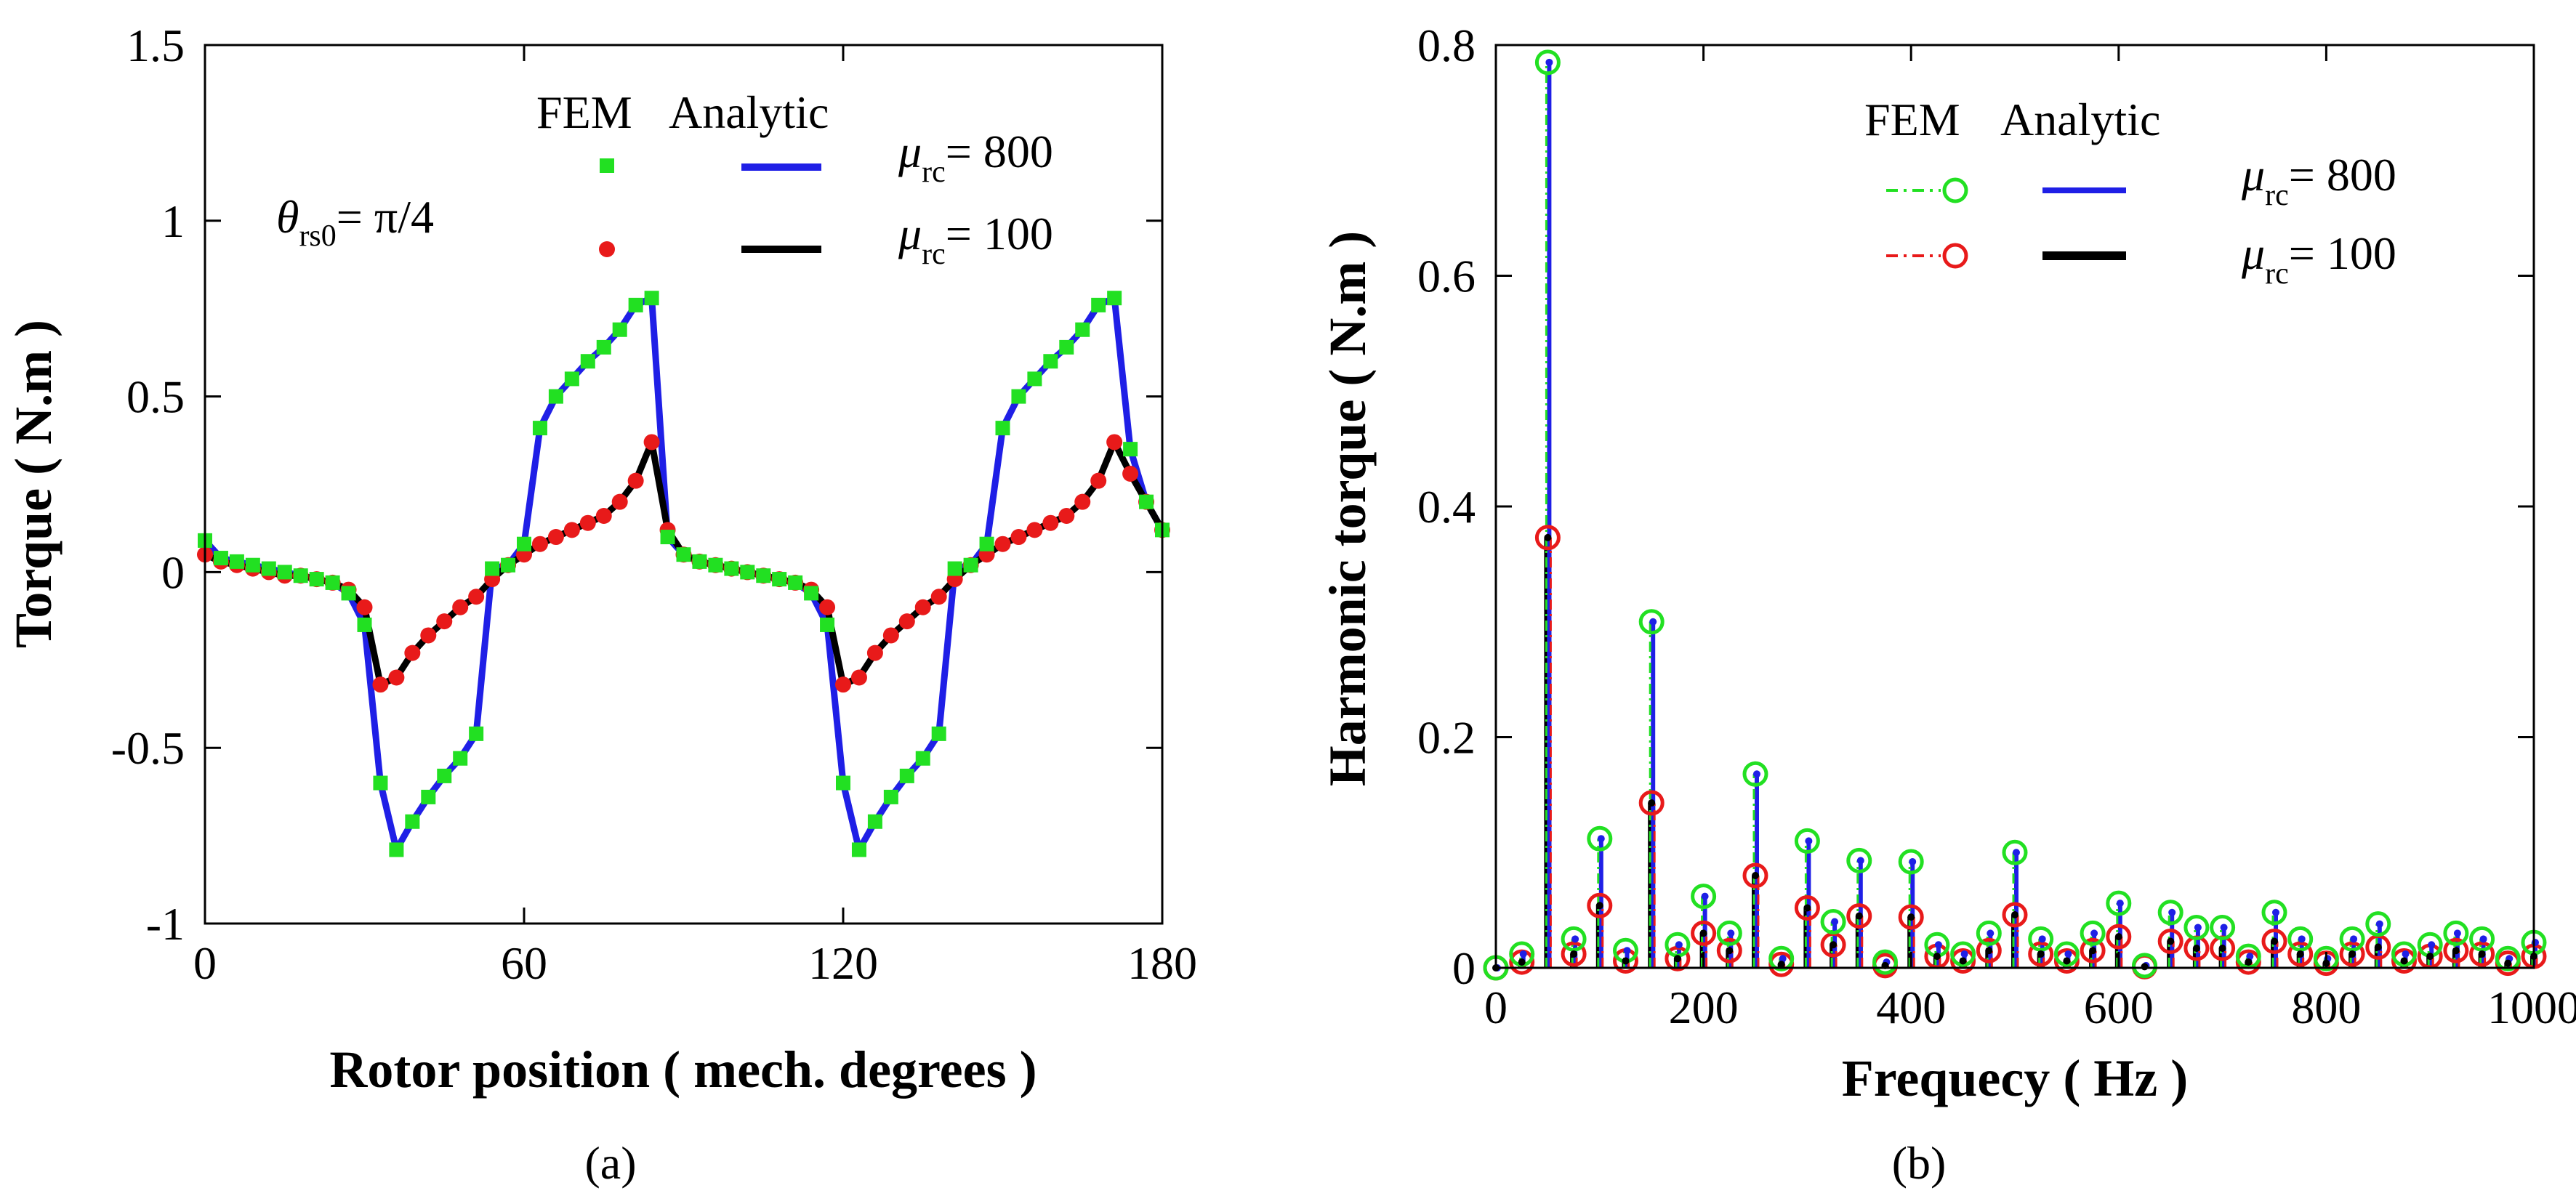 Image resolution: width=2576 pixels, height=1196 pixels. I want to click on legend-a-entry-100: μrc= 100, so click(975, 239).